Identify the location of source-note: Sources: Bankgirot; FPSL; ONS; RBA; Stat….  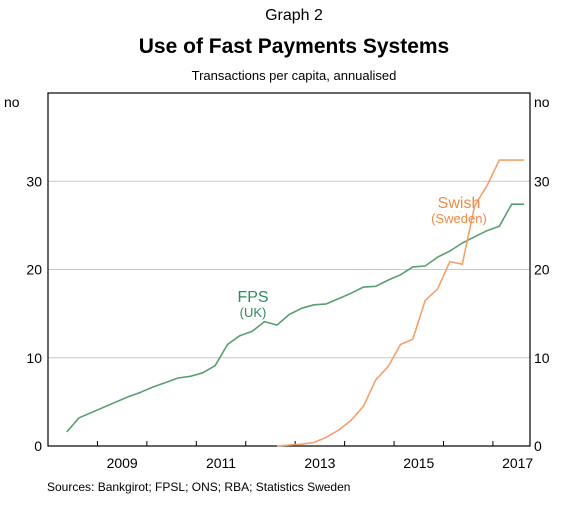
(199, 487).